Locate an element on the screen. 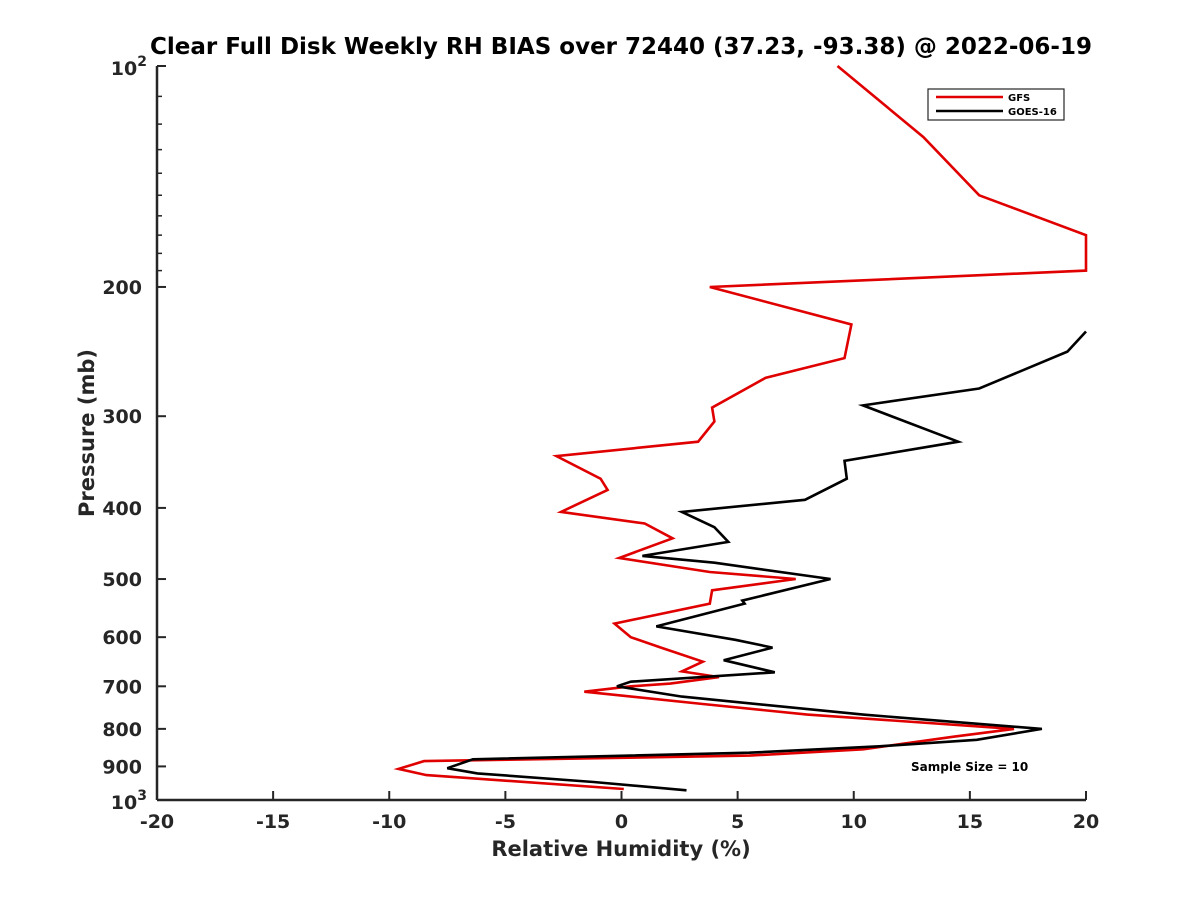  x-tick-label: -10 is located at coordinates (389, 822).